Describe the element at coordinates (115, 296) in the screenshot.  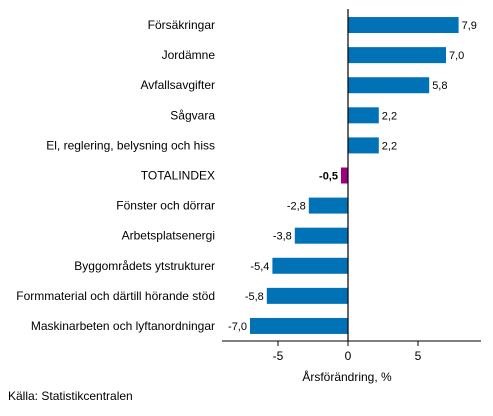
I see `category-label: Formmaterial och därtill hörande stöd` at that location.